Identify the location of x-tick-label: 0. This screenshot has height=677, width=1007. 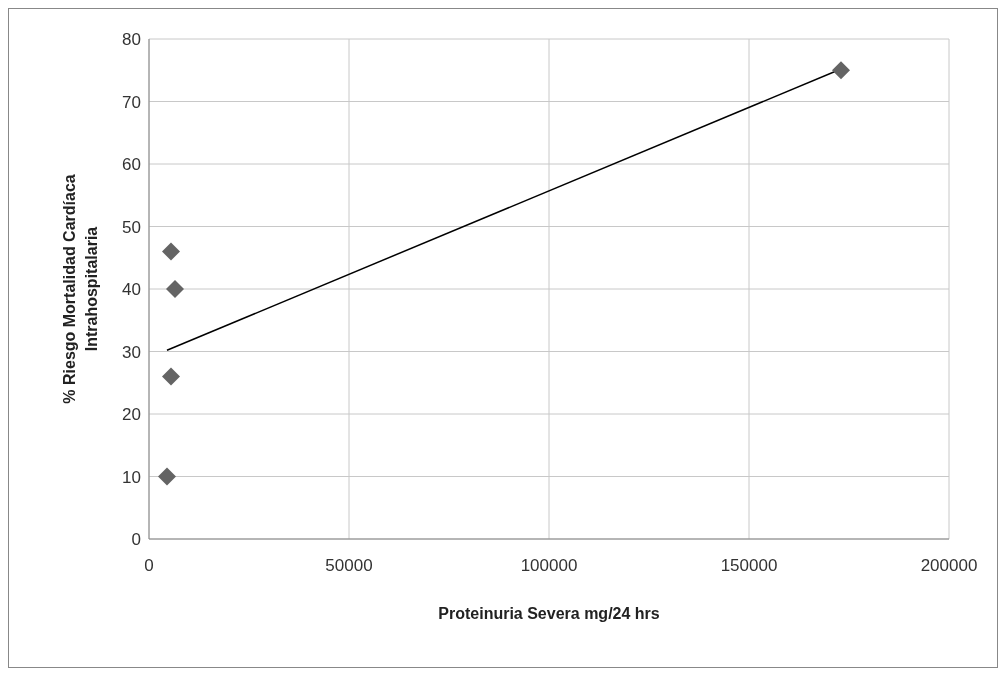
(149, 566).